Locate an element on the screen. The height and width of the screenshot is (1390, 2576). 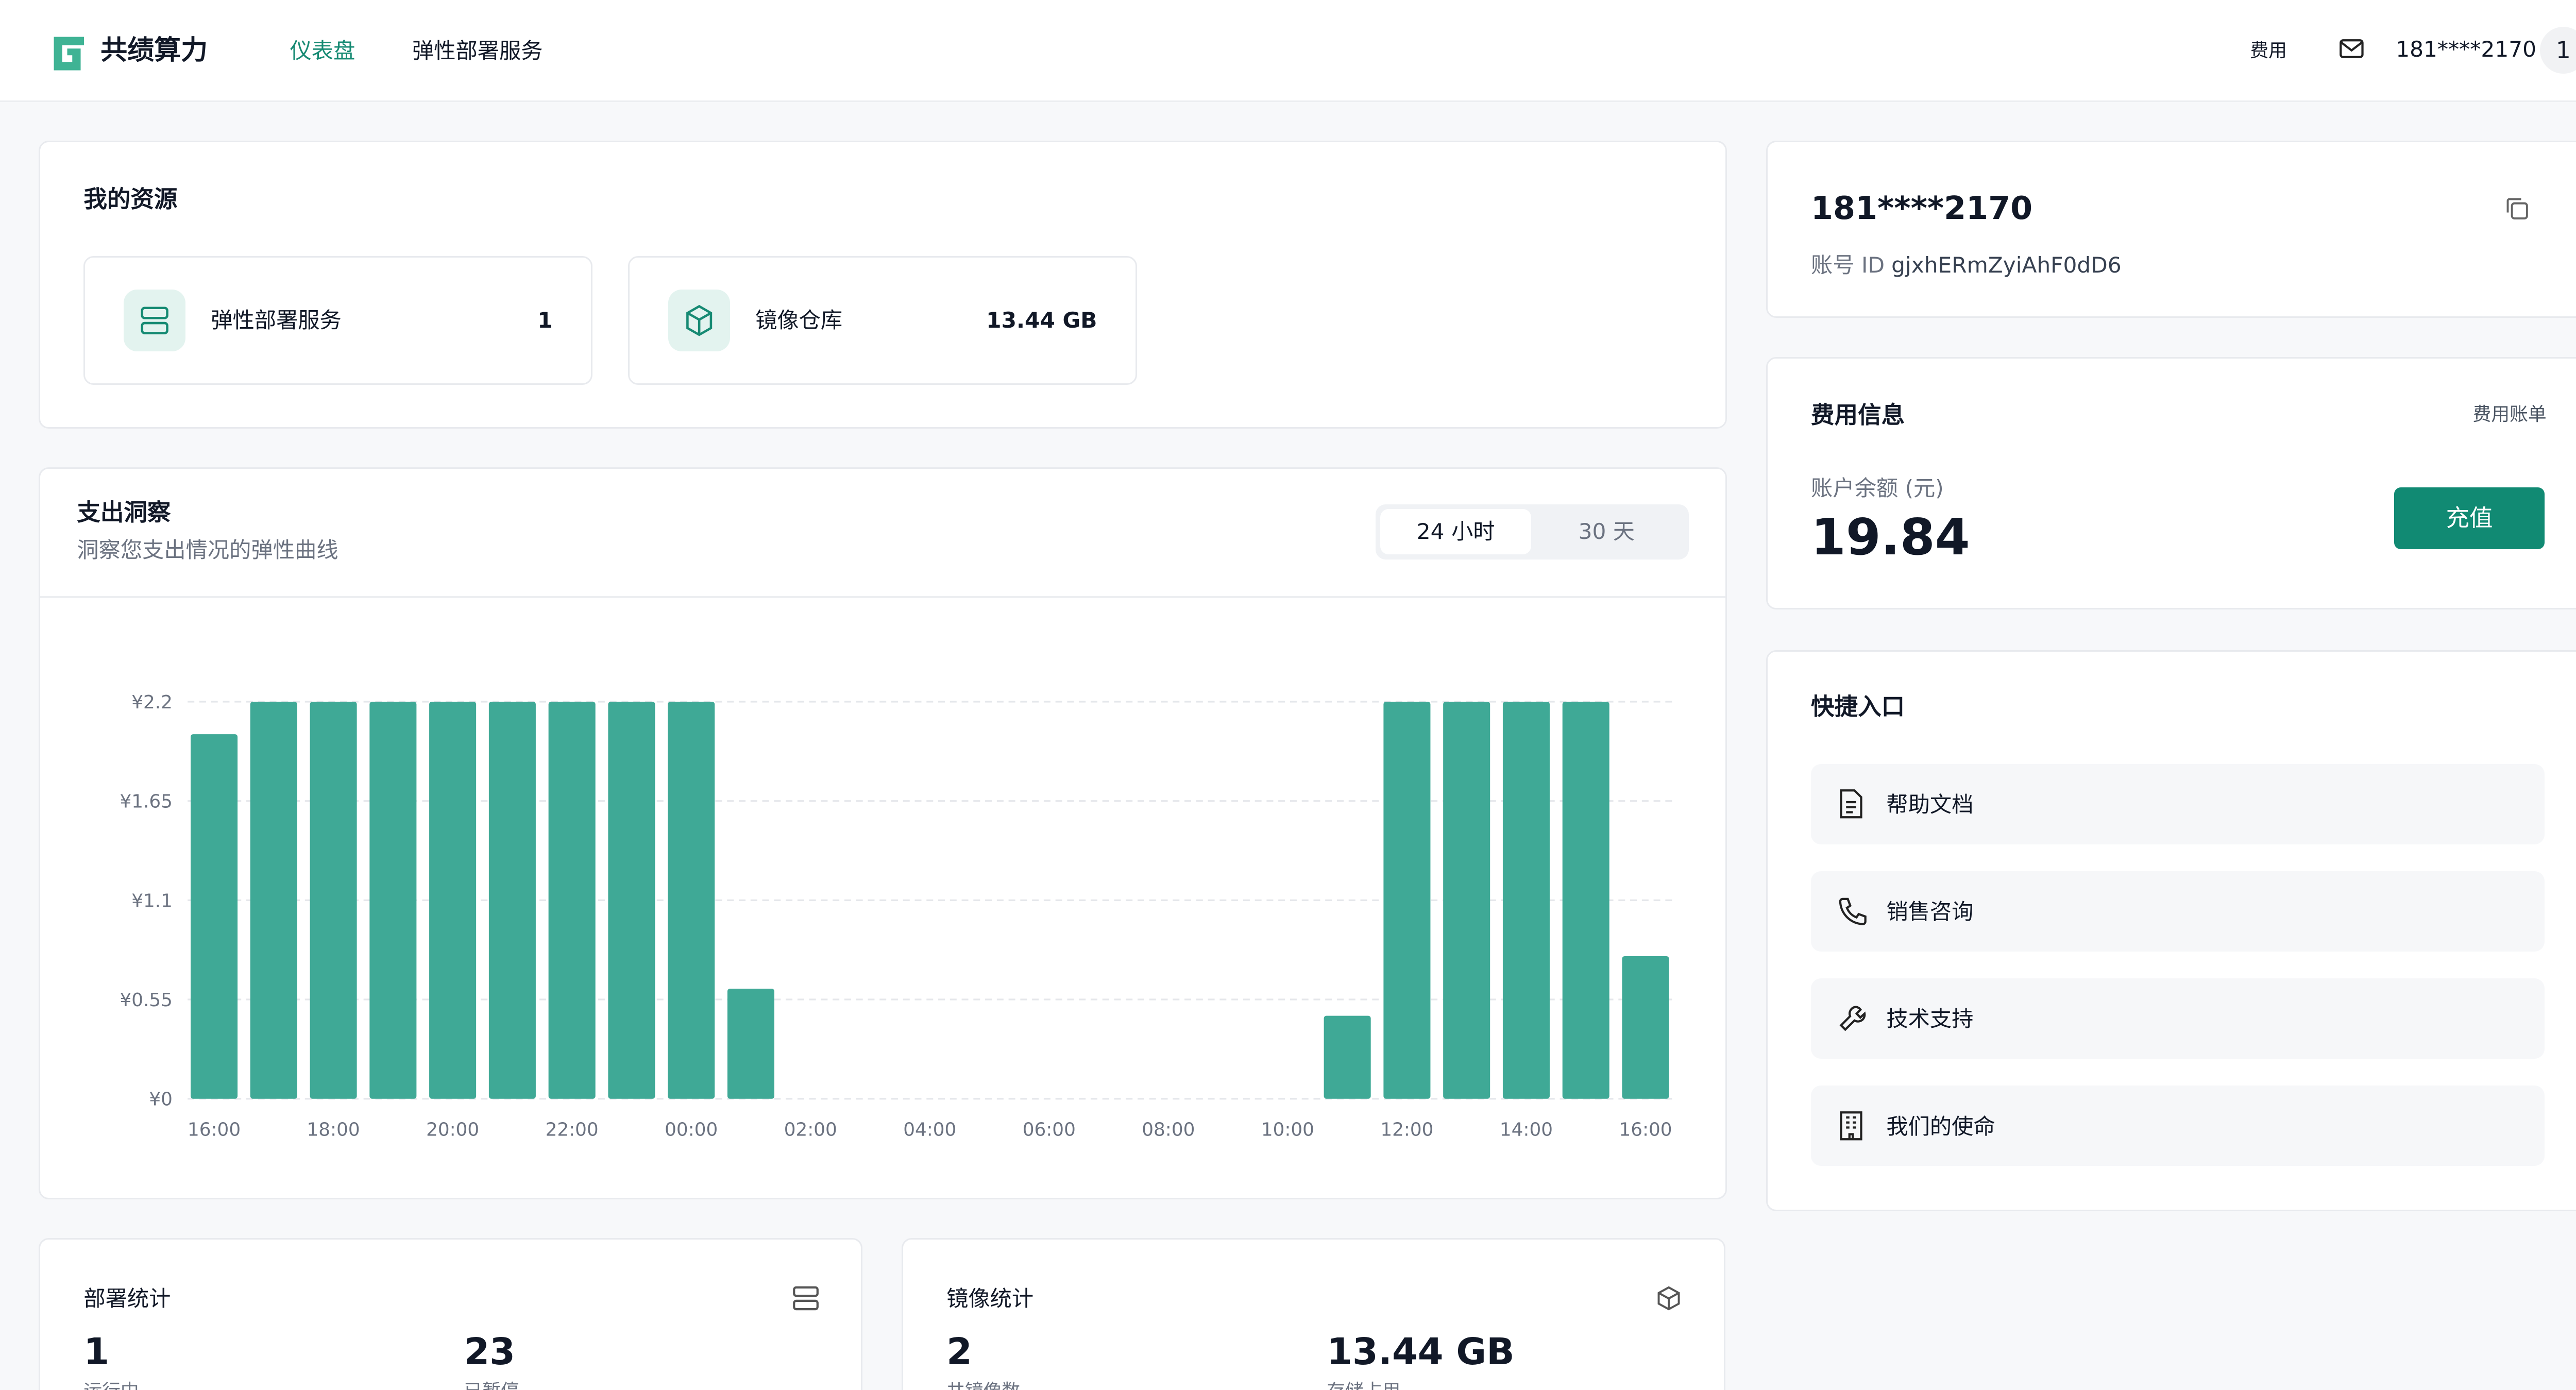
stat-value: 1 is located at coordinates (96, 1352).